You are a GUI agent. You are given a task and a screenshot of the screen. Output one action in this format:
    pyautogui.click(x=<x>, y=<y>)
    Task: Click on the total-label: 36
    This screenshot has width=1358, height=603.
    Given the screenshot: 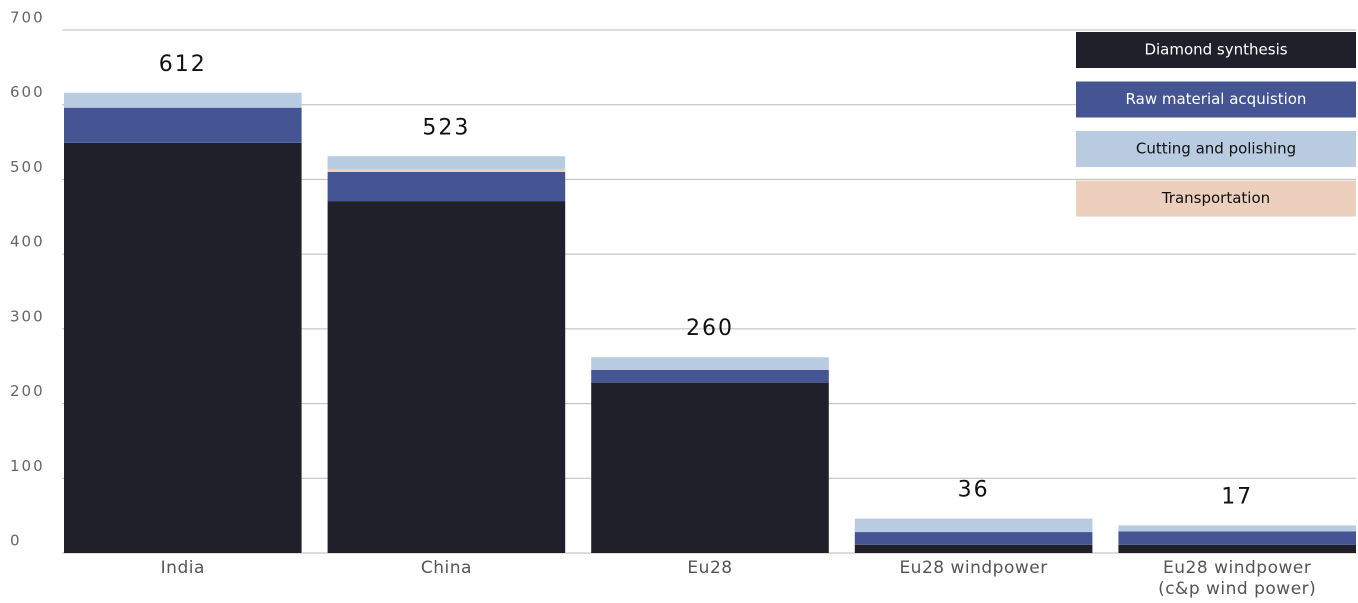 What is the action you would take?
    pyautogui.click(x=974, y=490)
    